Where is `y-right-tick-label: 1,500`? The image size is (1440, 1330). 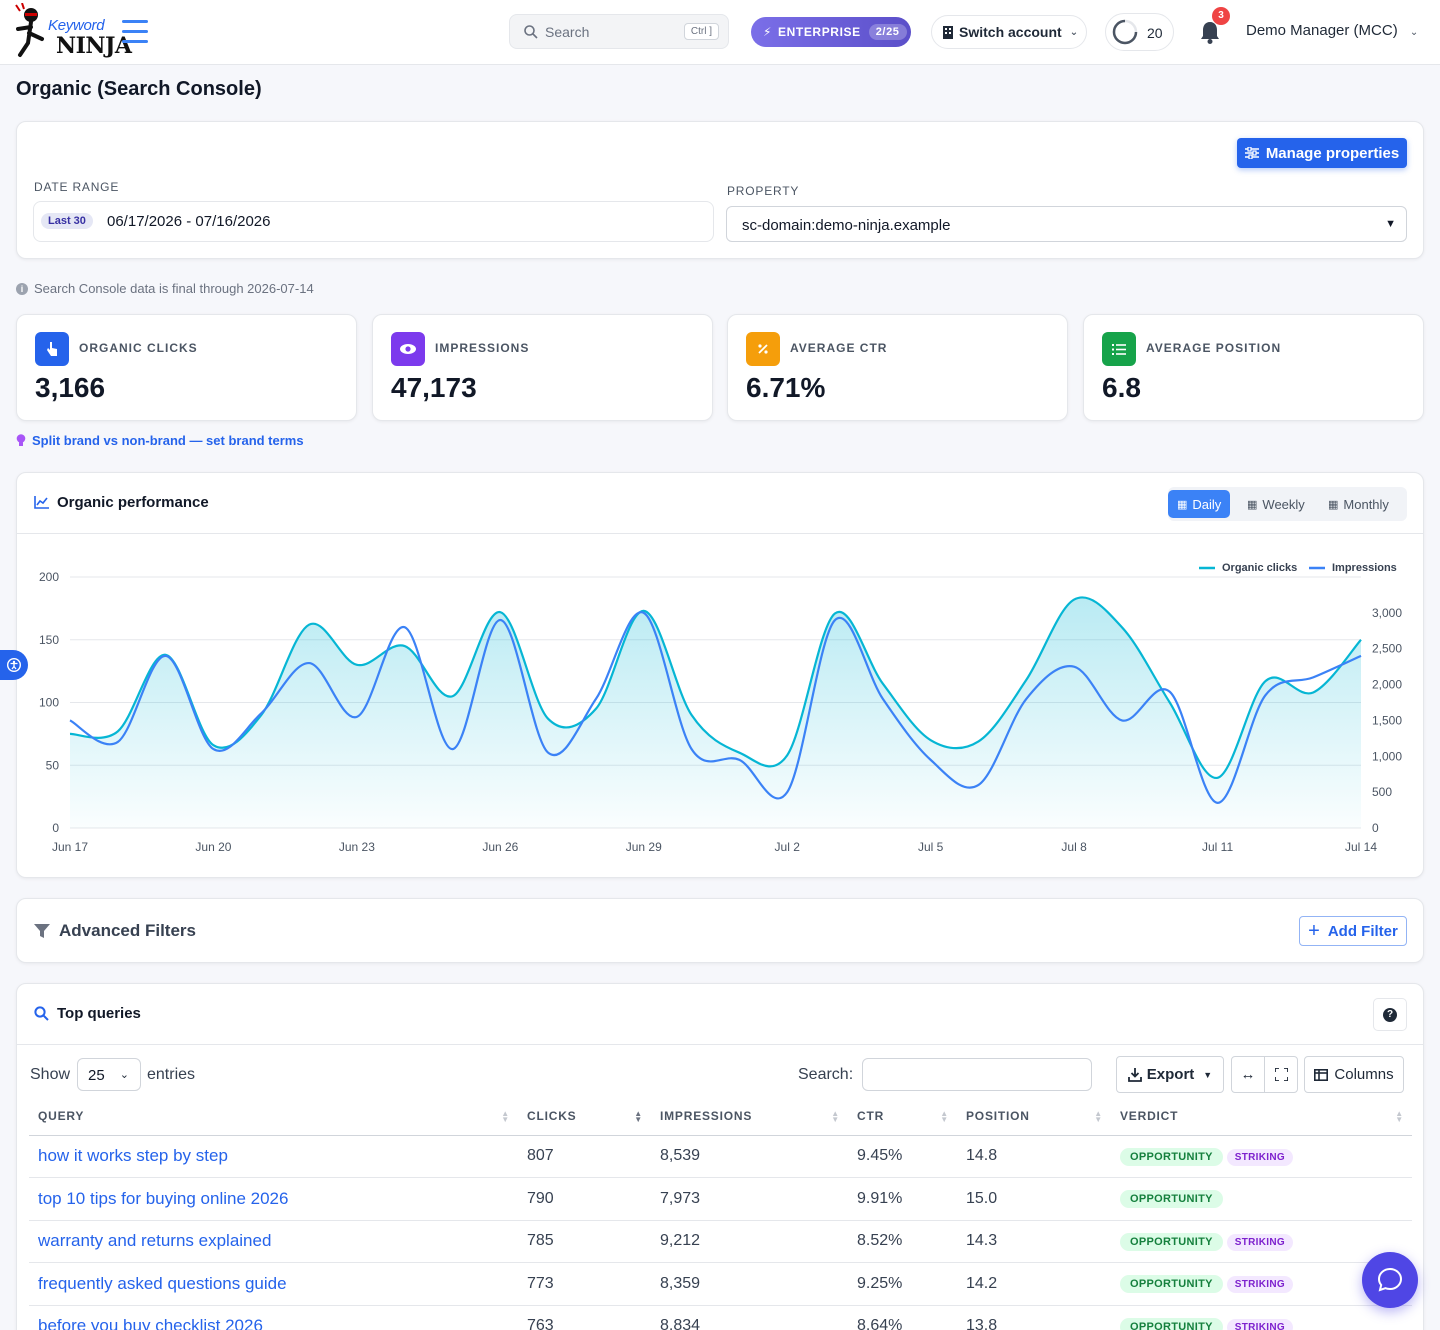
y-right-tick-label: 1,500 is located at coordinates (1387, 720).